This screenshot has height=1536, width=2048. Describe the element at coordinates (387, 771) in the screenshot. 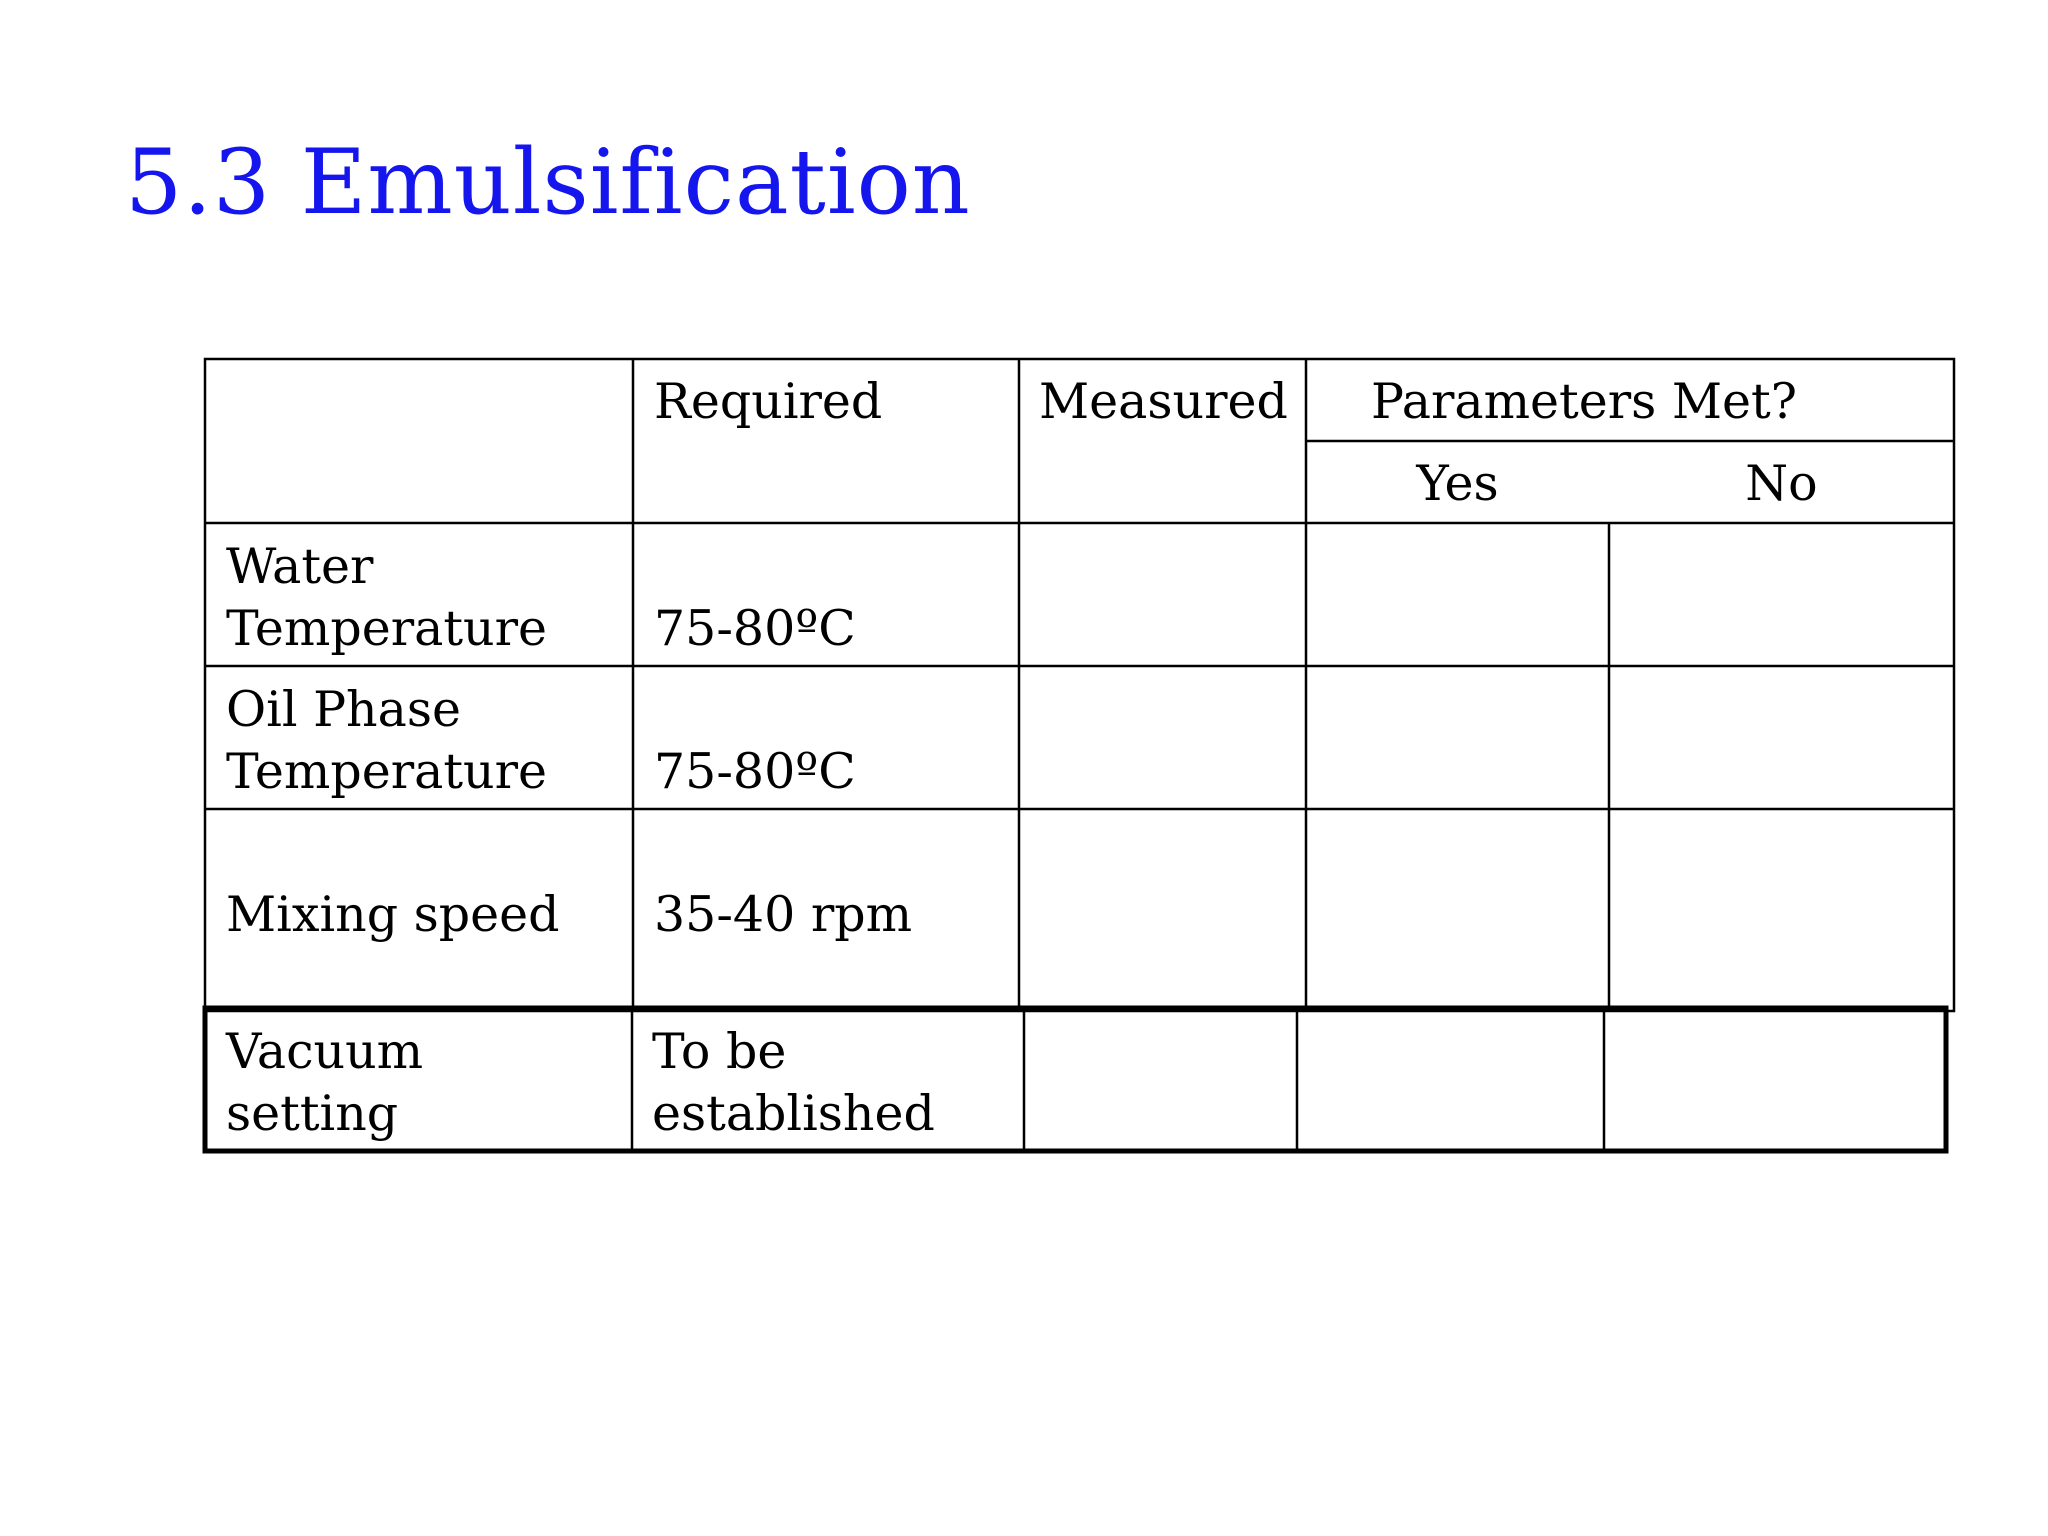

I see `row-oil-label-line2: Temperature` at that location.